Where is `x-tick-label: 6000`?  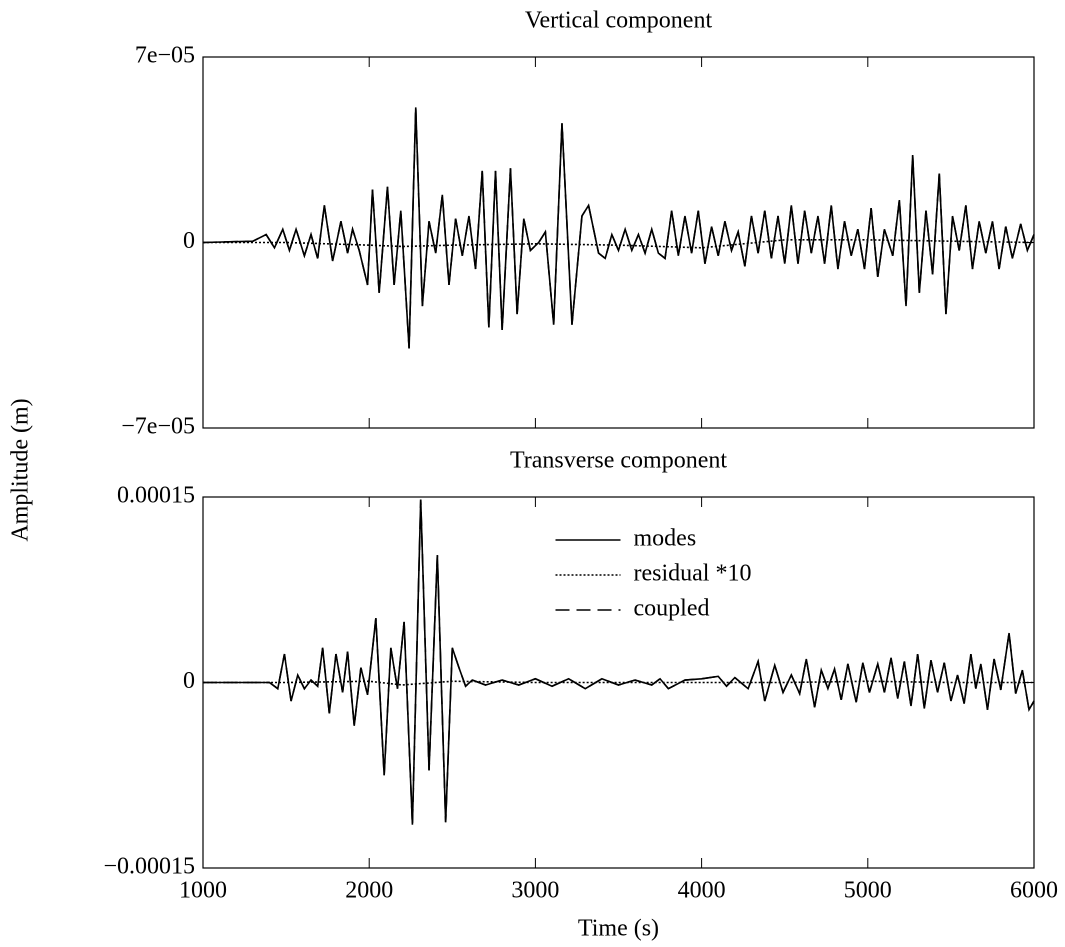
x-tick-label: 6000 is located at coordinates (1034, 891).